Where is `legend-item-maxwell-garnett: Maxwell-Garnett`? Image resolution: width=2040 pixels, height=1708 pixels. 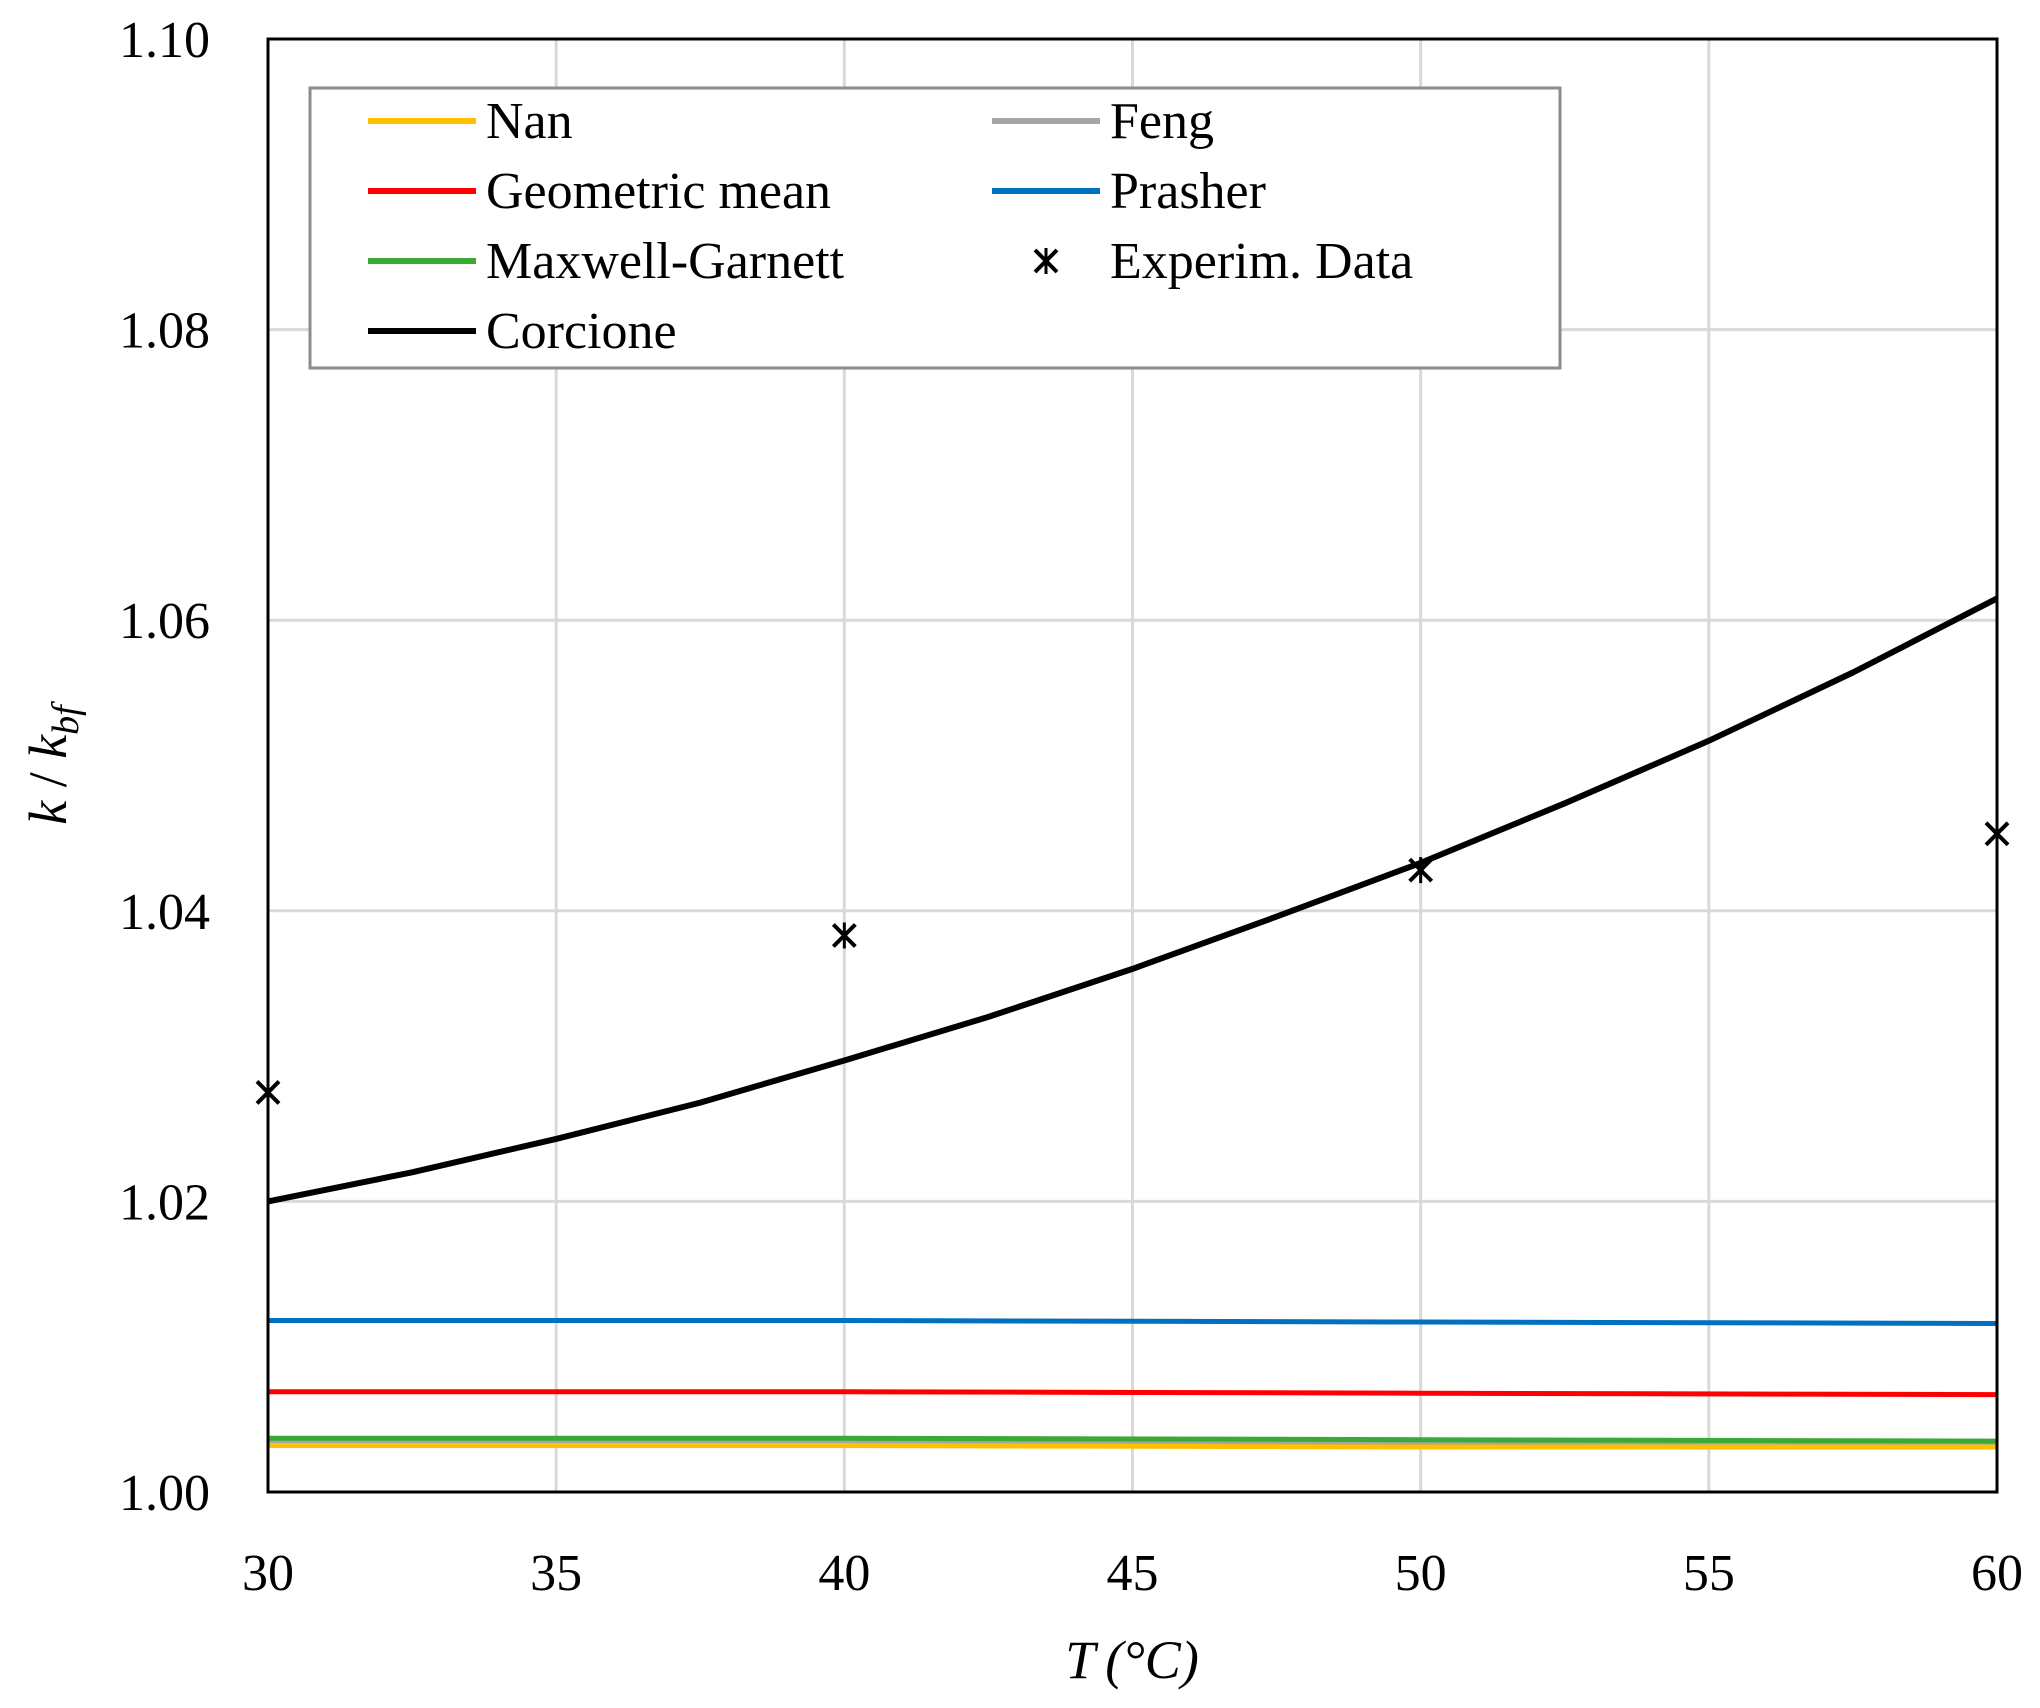 legend-item-maxwell-garnett: Maxwell-Garnett is located at coordinates (606, 261).